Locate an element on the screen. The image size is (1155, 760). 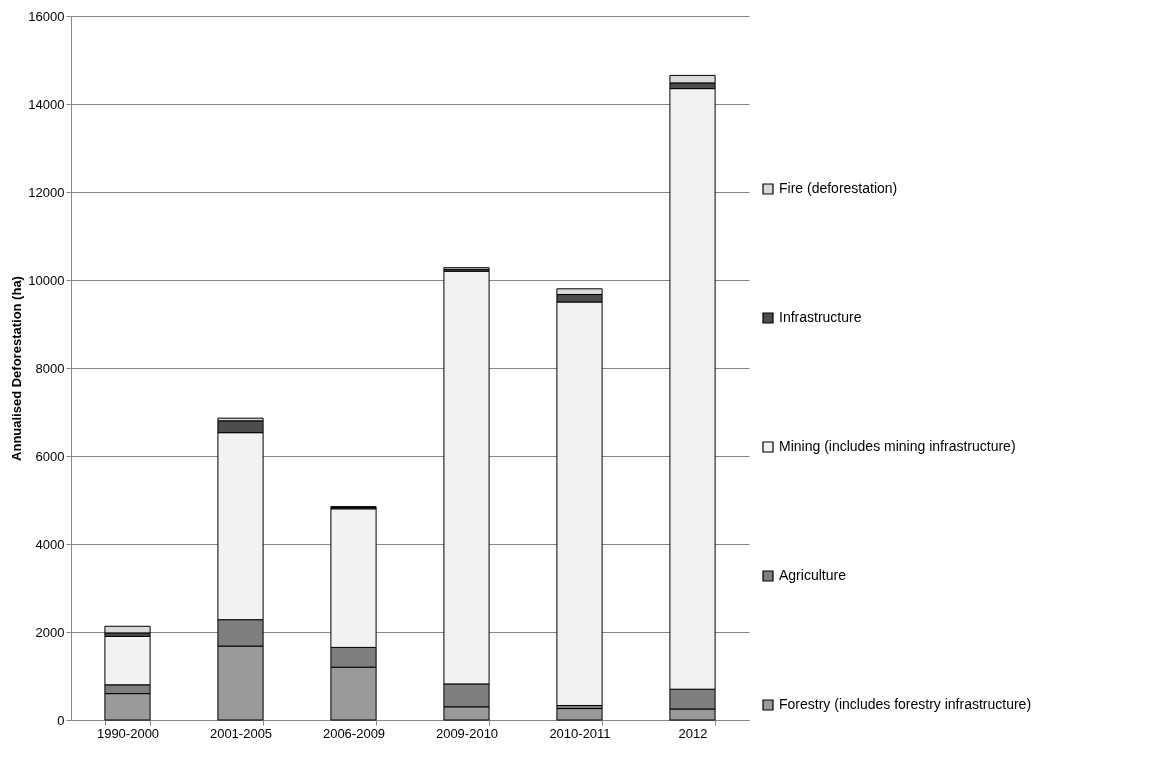
legend-label: Mining (includes mining infrastructure) is located at coordinates (897, 446).